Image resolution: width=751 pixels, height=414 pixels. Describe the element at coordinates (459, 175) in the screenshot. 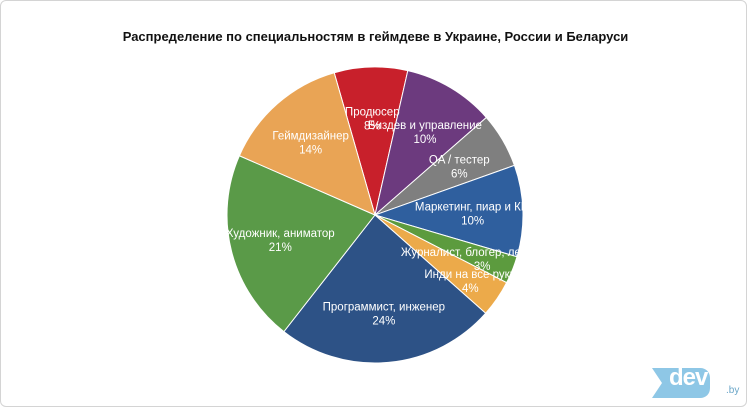

I see `slice-value-label: 6%` at that location.